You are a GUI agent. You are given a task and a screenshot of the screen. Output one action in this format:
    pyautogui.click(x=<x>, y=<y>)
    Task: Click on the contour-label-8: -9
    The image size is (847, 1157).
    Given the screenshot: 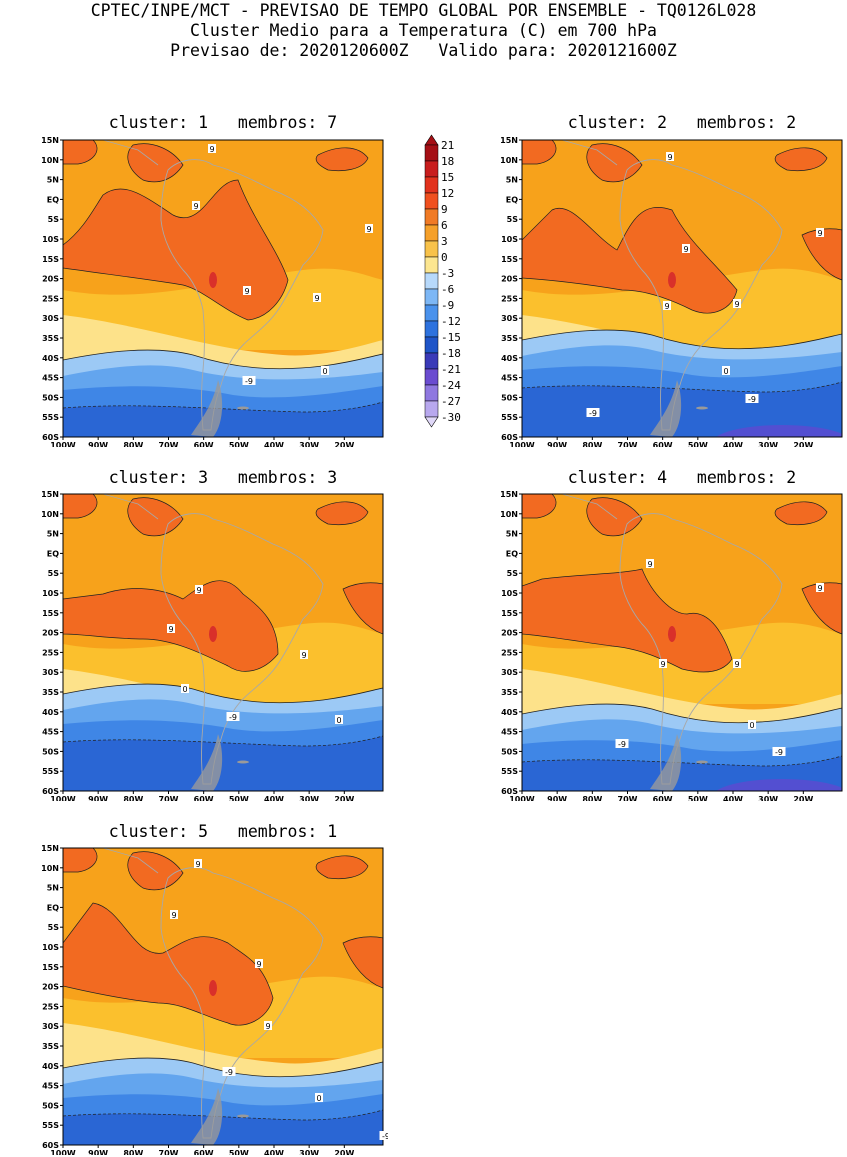 What is the action you would take?
    pyautogui.click(x=593, y=413)
    